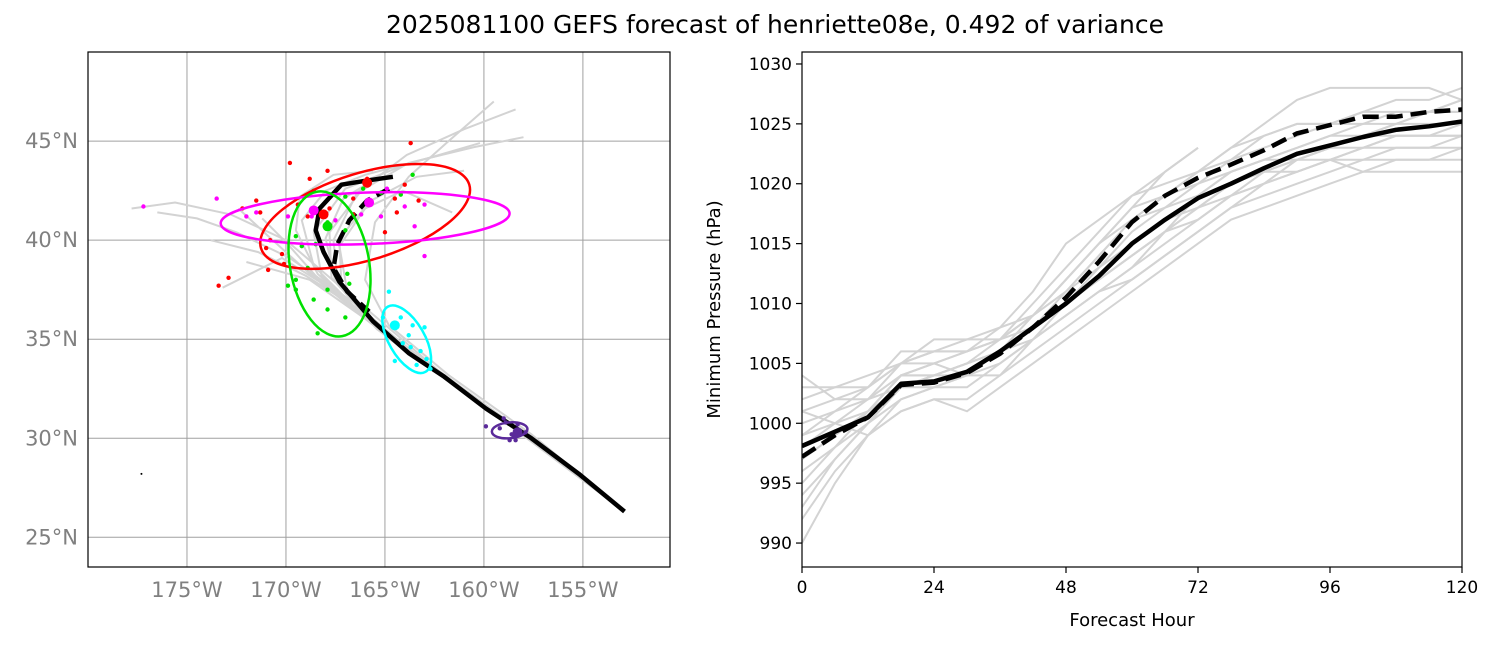  Describe the element at coordinates (776, 484) in the screenshot. I see `pressure-y-tick-label: 995` at that location.